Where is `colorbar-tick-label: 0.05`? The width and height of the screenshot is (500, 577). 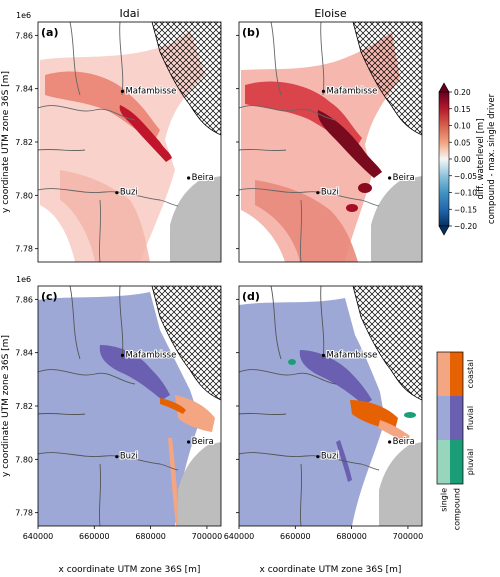 colorbar-tick-label: 0.05 is located at coordinates (462, 142).